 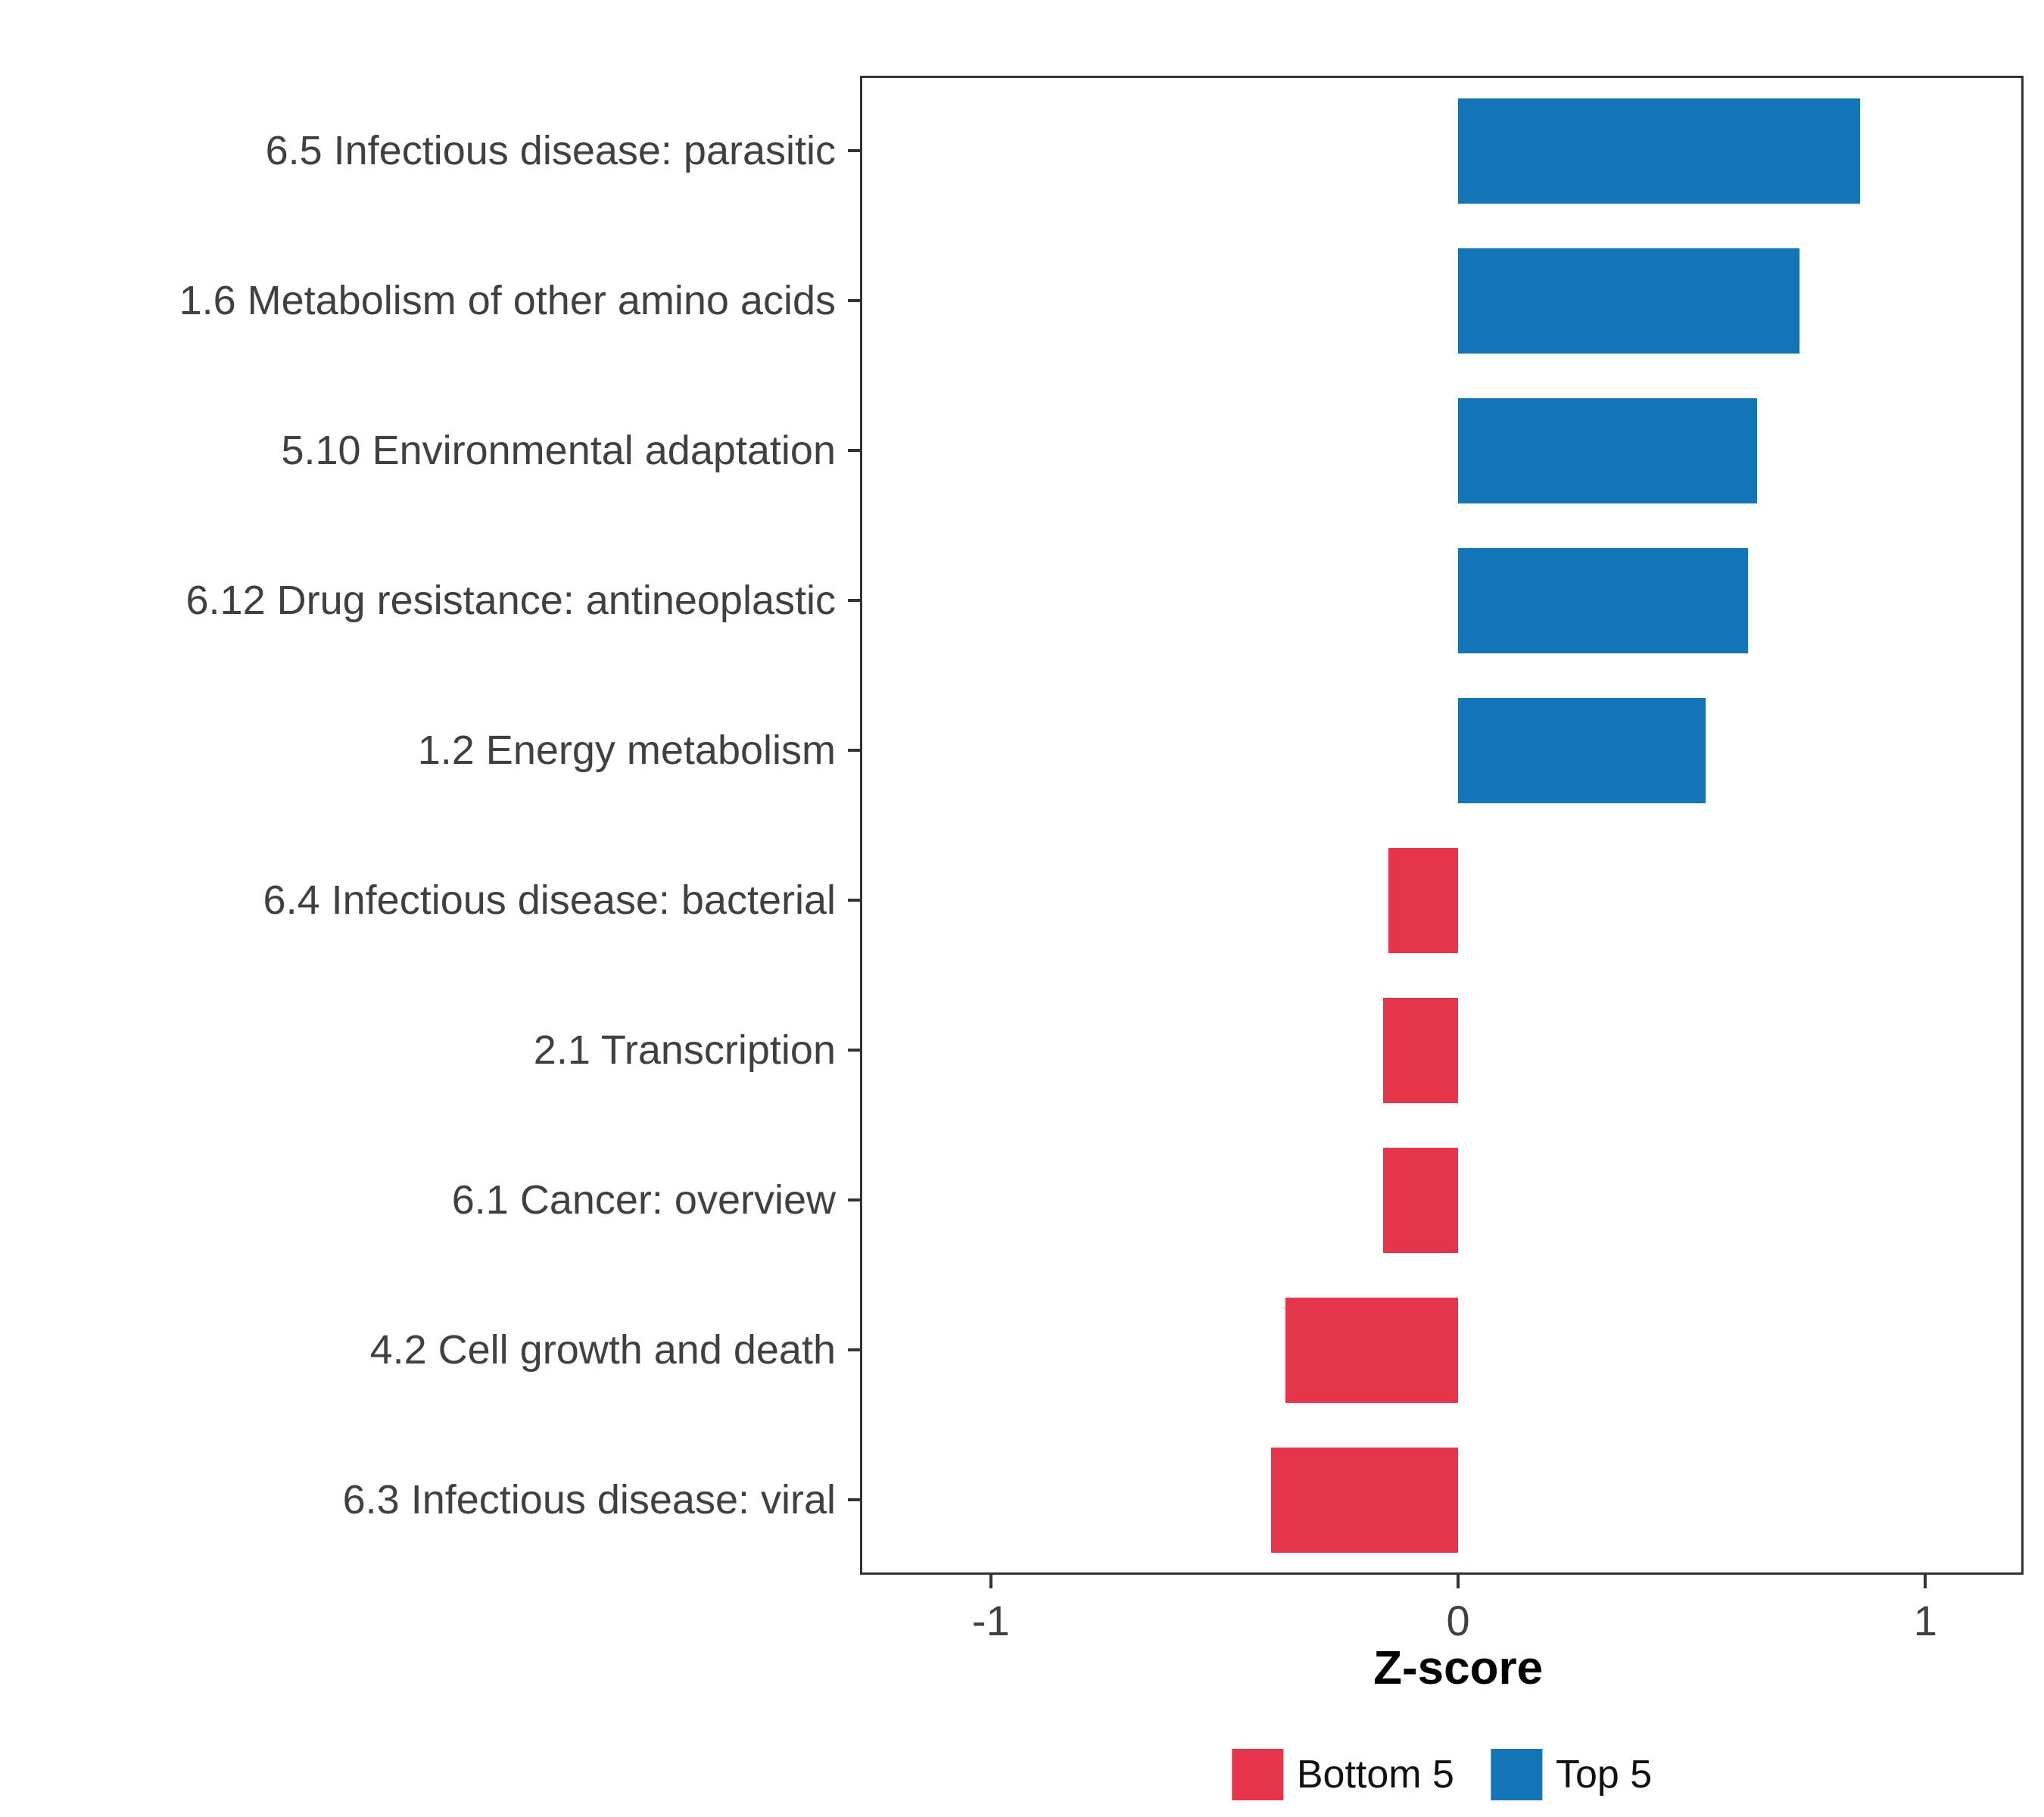 I want to click on category-label: 6.5 Infectious disease: parasitic, so click(x=550, y=150).